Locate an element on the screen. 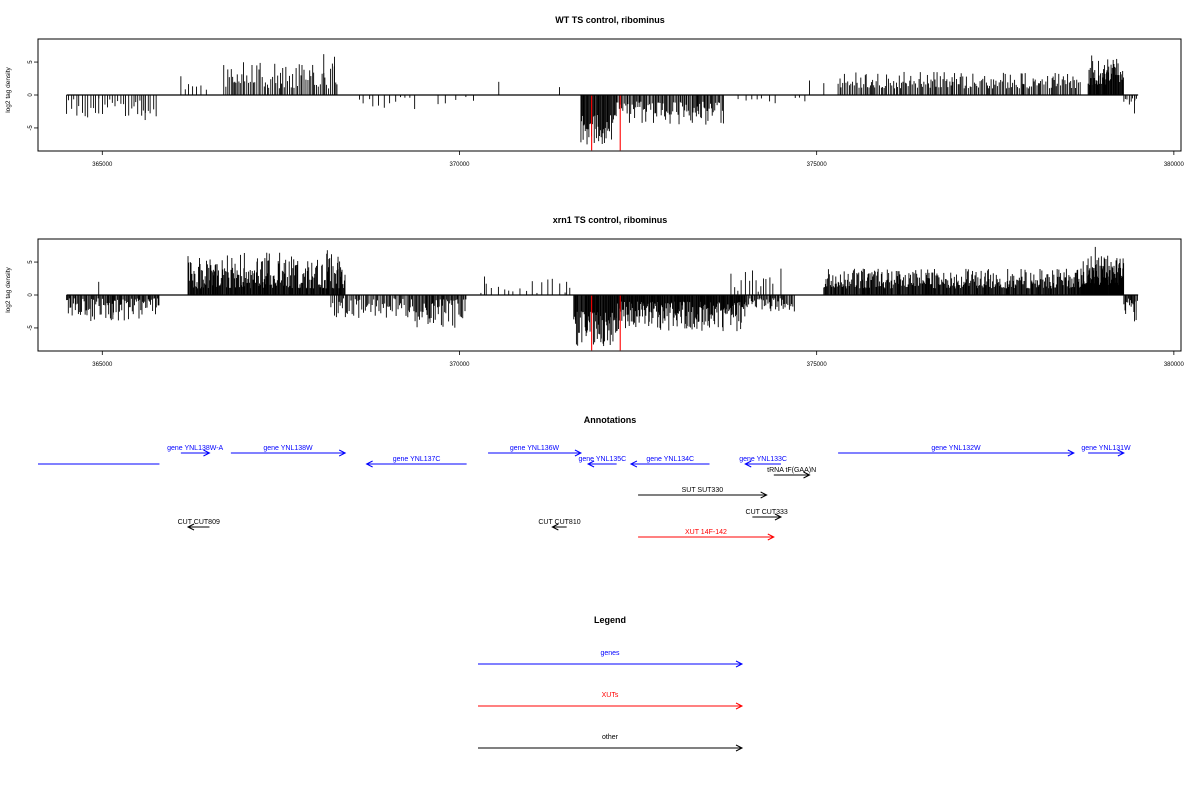  feature-label: gene YNL131W is located at coordinates (1106, 448).